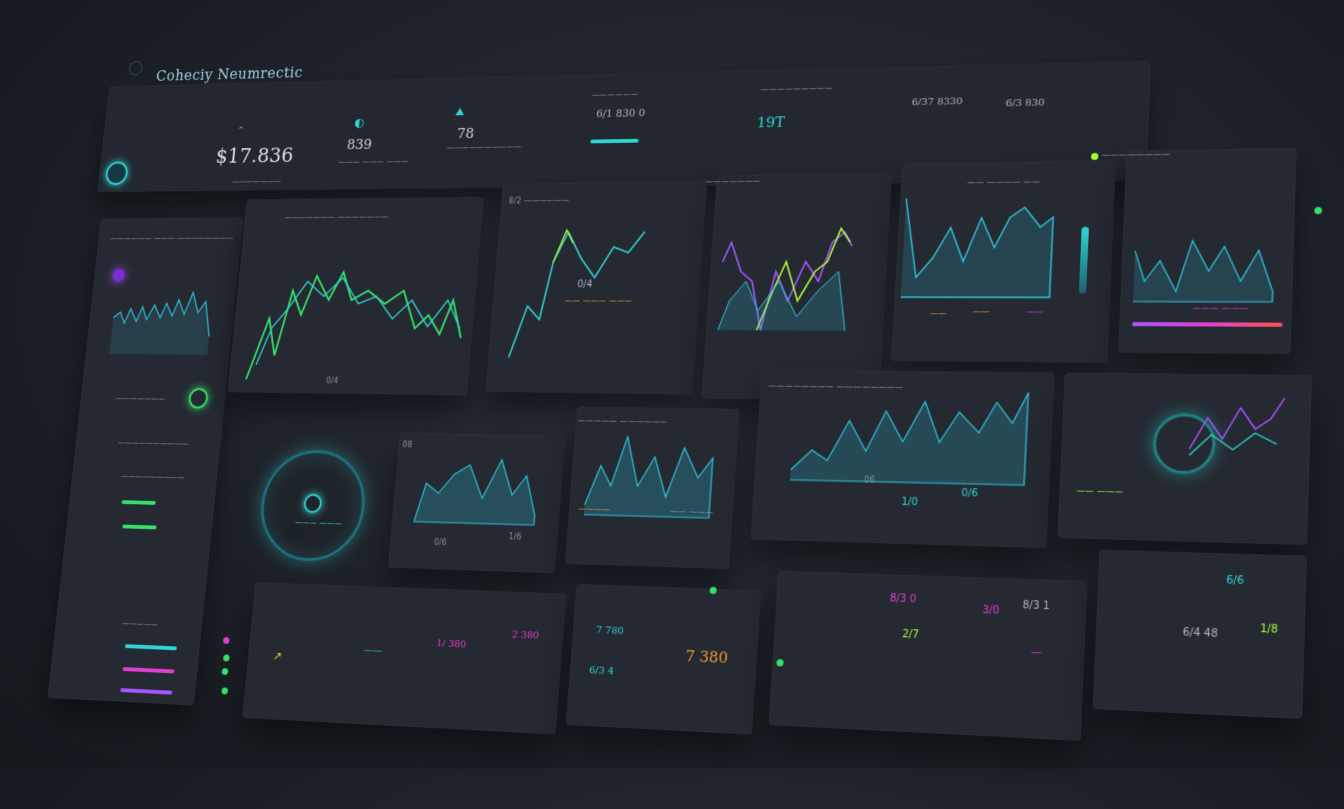 Image resolution: width=1344 pixels, height=809 pixels. I want to click on chart-5-progress, so click(1207, 324).